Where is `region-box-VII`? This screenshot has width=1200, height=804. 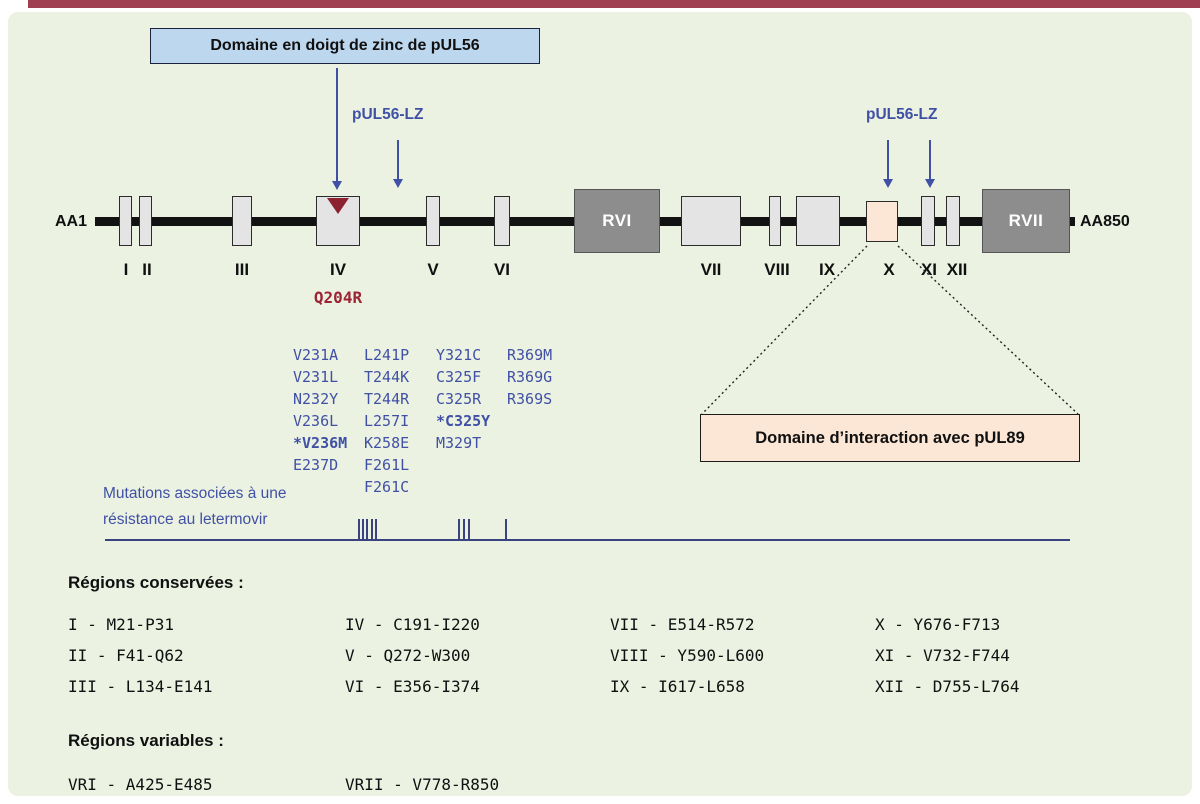
region-box-VII is located at coordinates (711, 221).